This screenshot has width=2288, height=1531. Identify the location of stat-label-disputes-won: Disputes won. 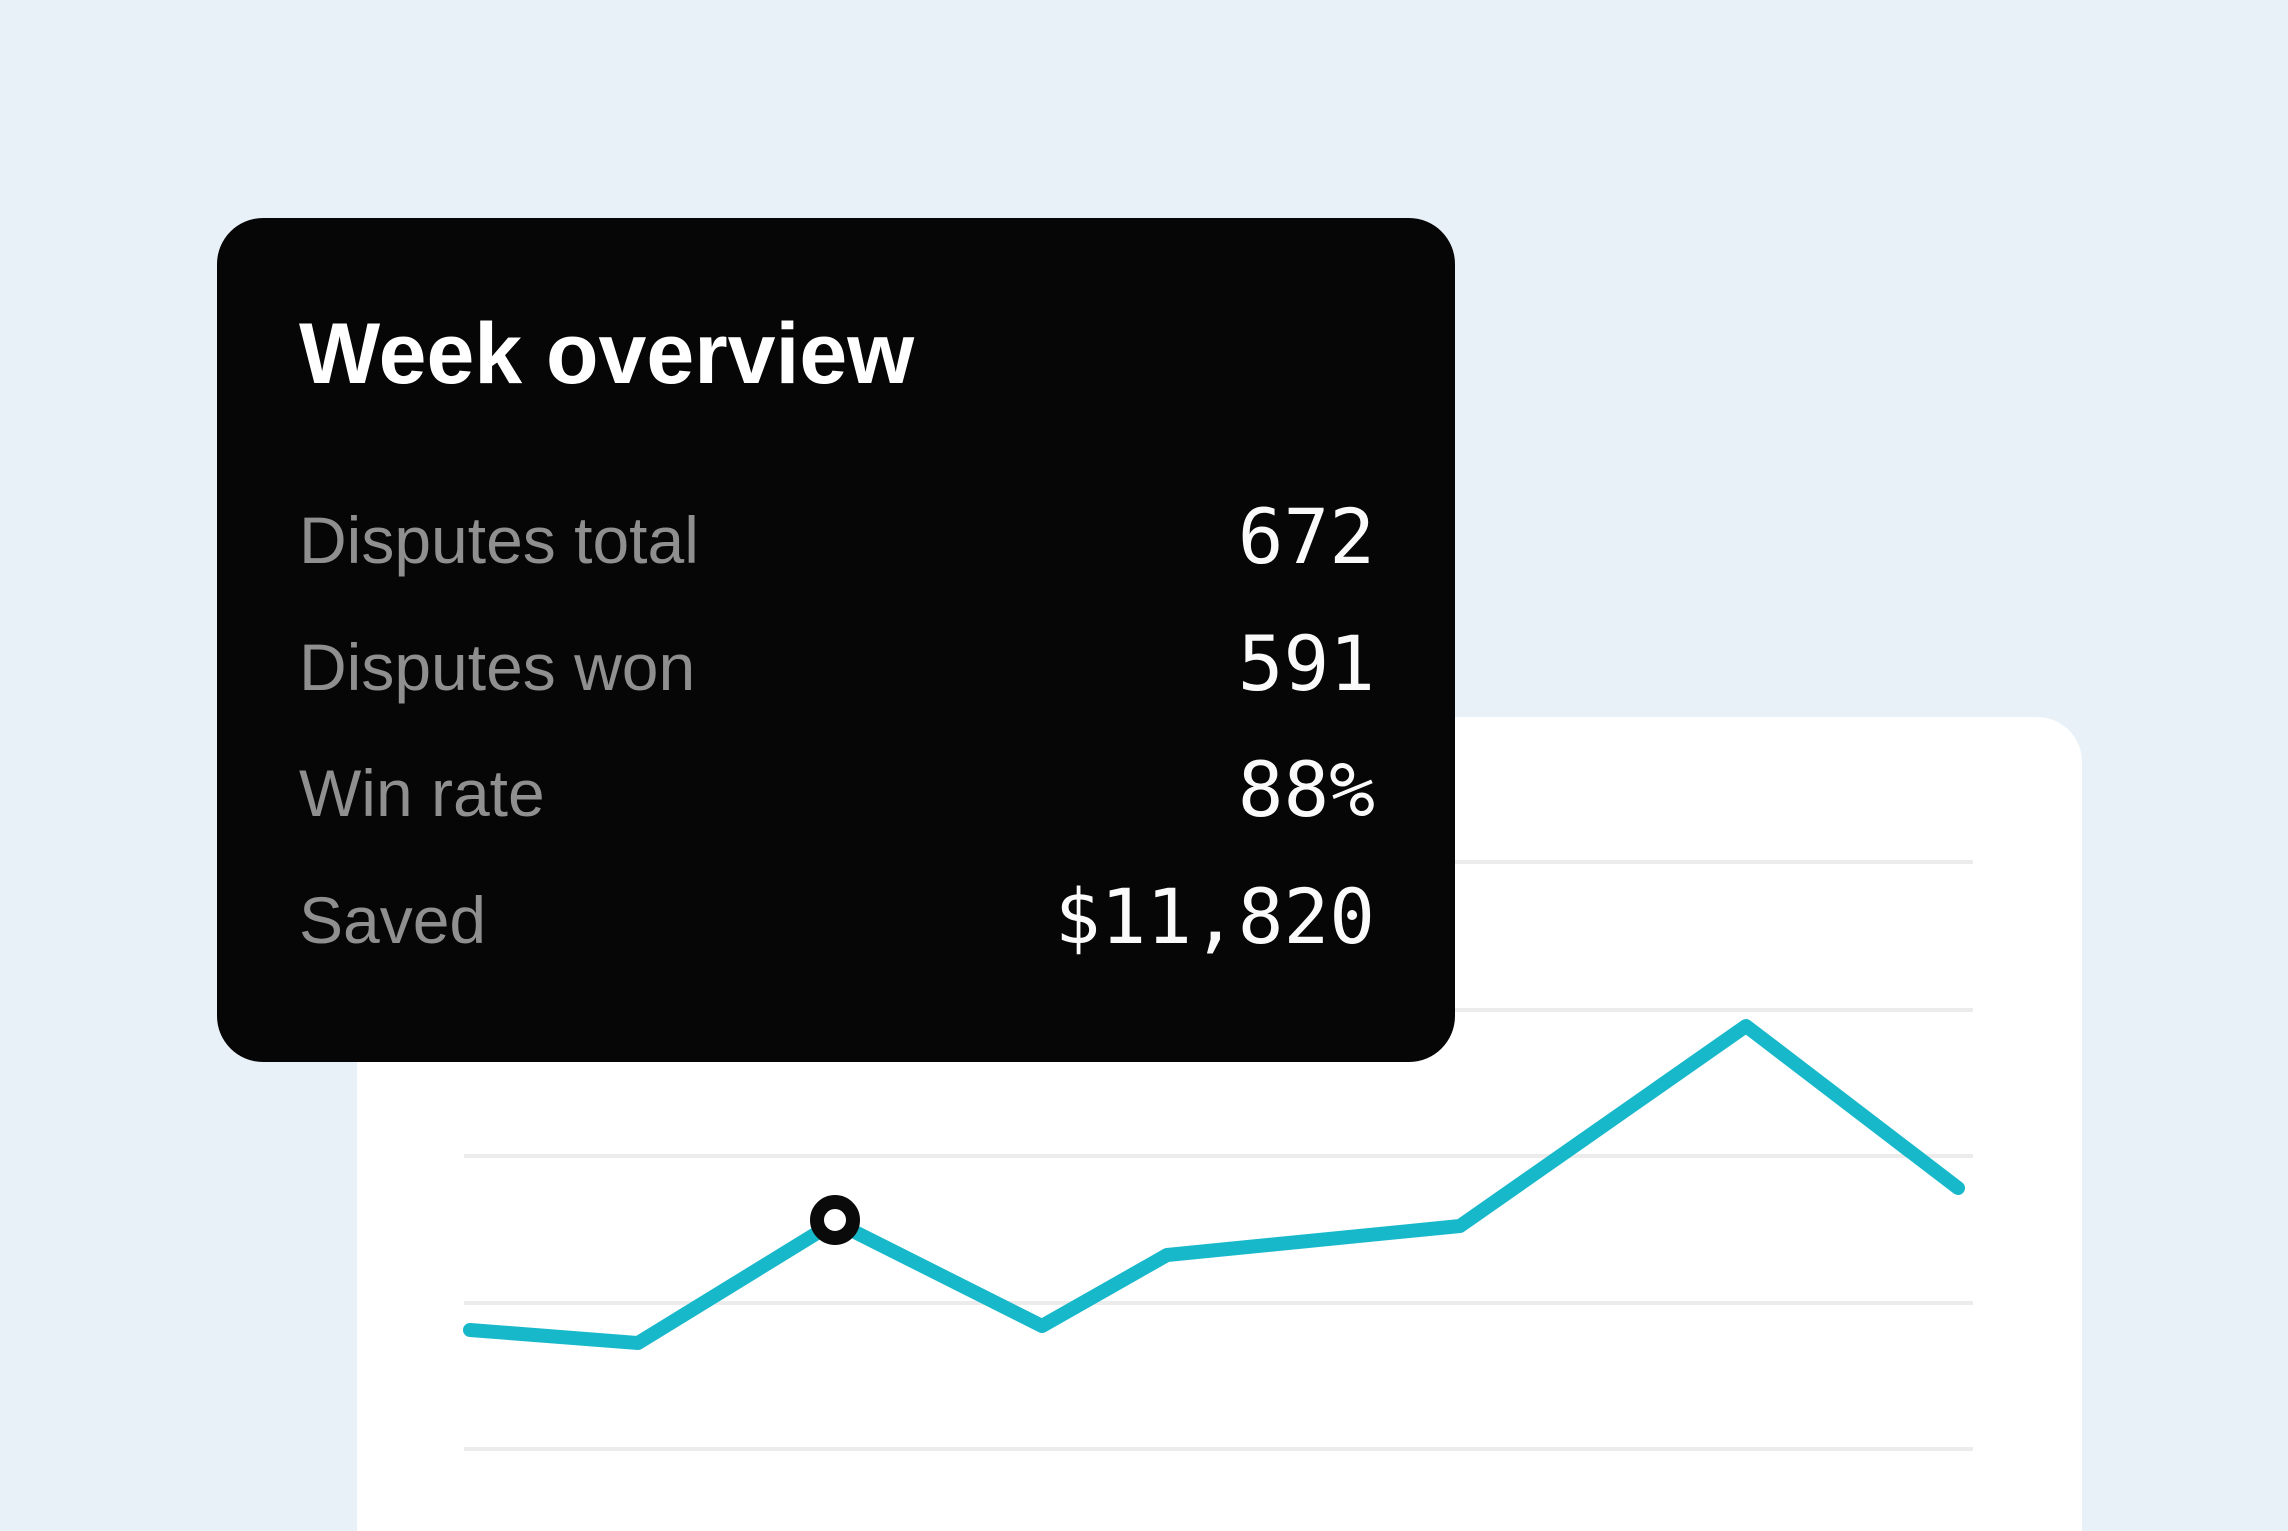
(497, 667).